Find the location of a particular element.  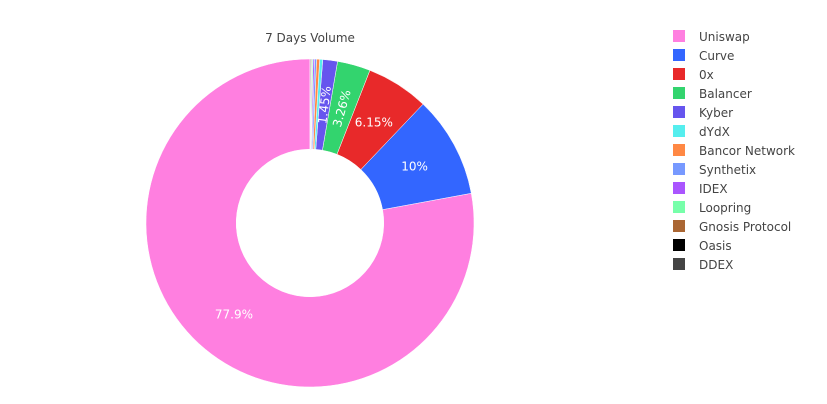

legend-label: Synthetix is located at coordinates (727, 170).